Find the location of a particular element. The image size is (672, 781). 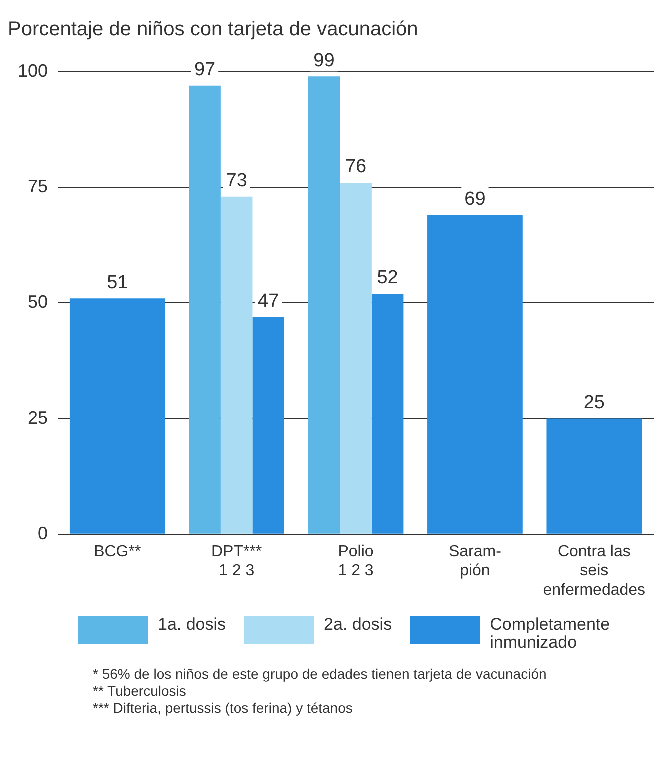

data-label: 25 is located at coordinates (594, 403).